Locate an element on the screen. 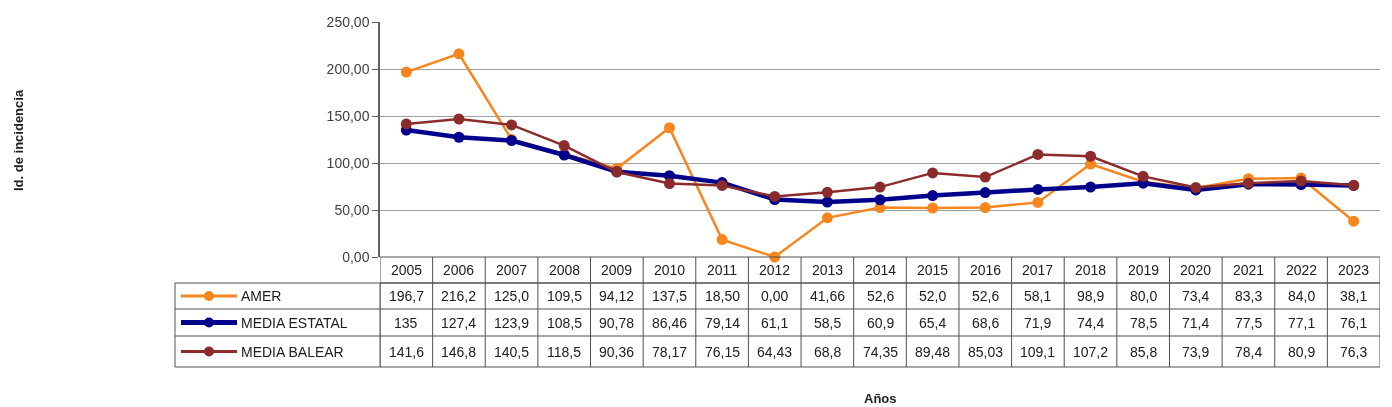 This screenshot has width=1392, height=407. data-label: 135 is located at coordinates (406, 323).